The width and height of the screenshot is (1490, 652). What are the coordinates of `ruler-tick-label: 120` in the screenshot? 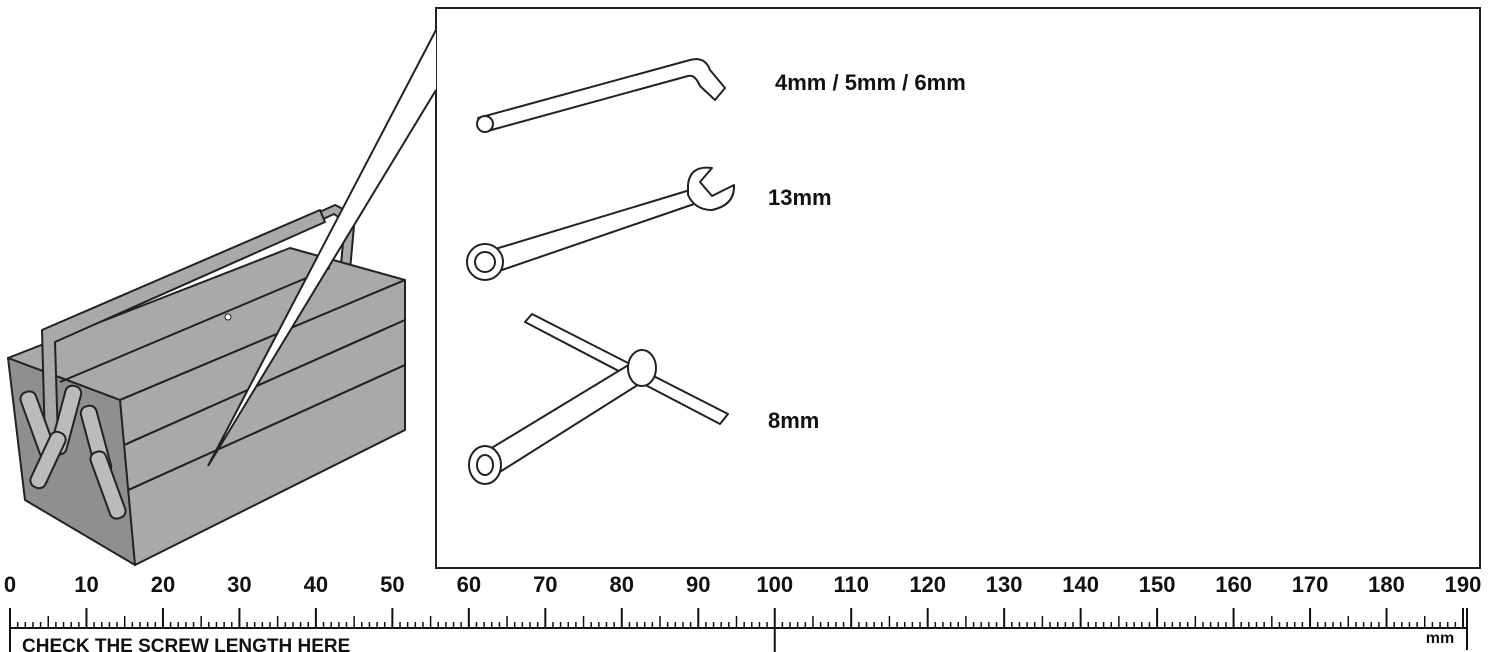 It's located at (927, 584).